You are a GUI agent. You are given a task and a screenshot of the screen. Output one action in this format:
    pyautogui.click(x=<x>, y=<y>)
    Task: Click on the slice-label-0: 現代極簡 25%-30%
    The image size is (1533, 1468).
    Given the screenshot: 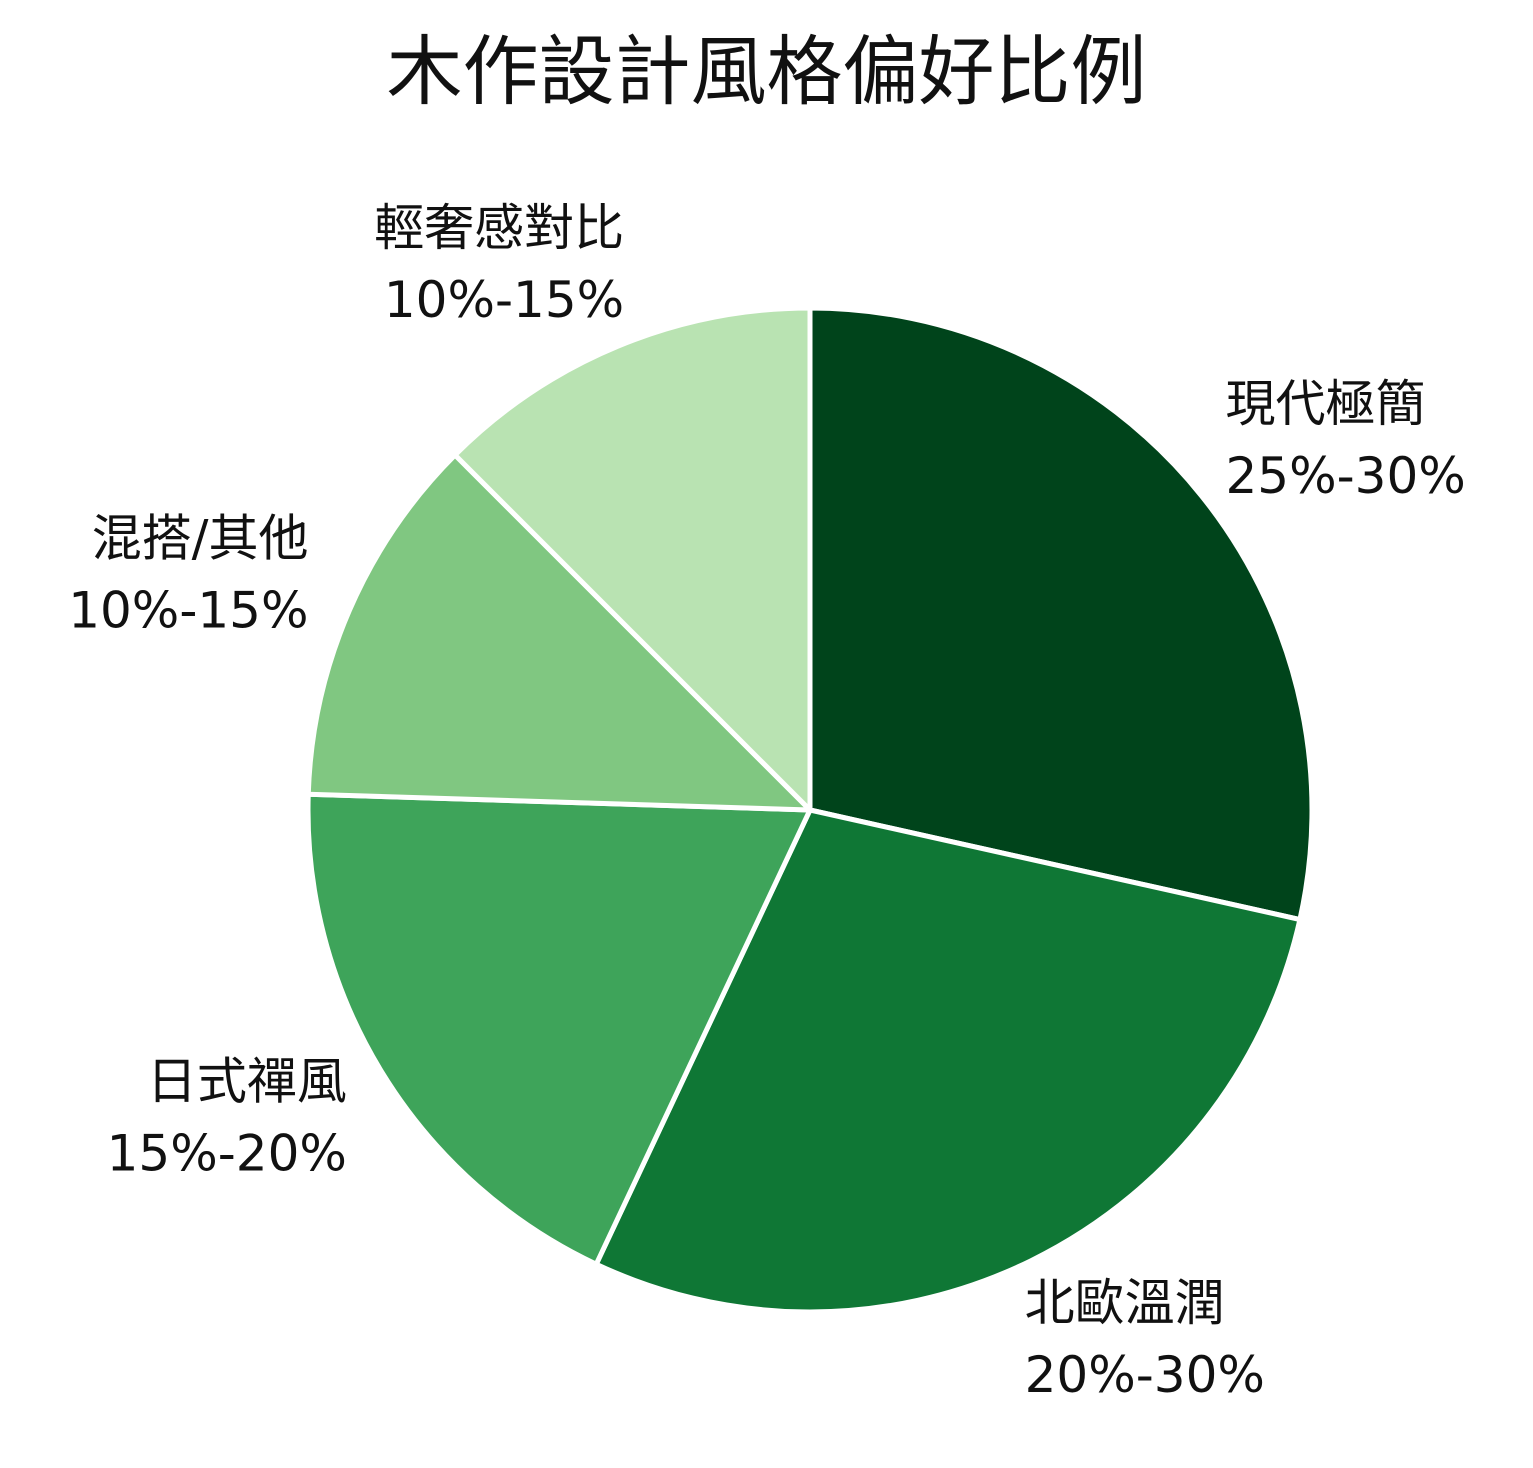 What is the action you would take?
    pyautogui.click(x=1346, y=440)
    